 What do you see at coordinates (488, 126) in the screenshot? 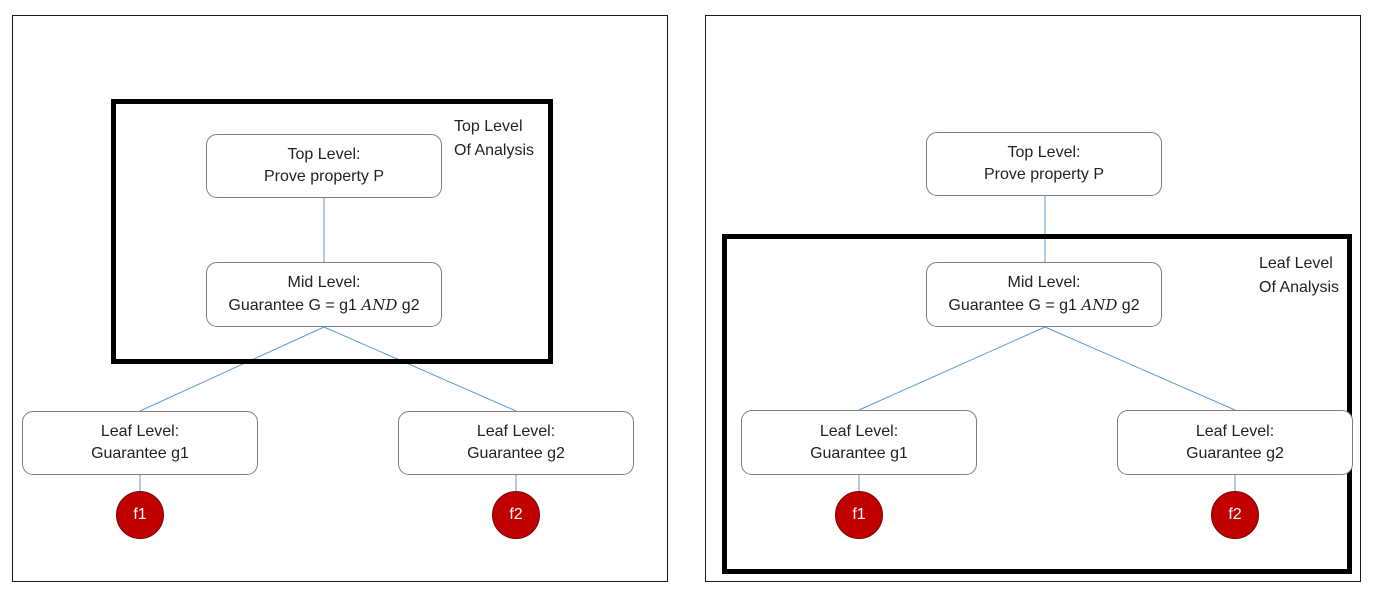
I see `analysis-scope-label-line1: Top Level` at bounding box center [488, 126].